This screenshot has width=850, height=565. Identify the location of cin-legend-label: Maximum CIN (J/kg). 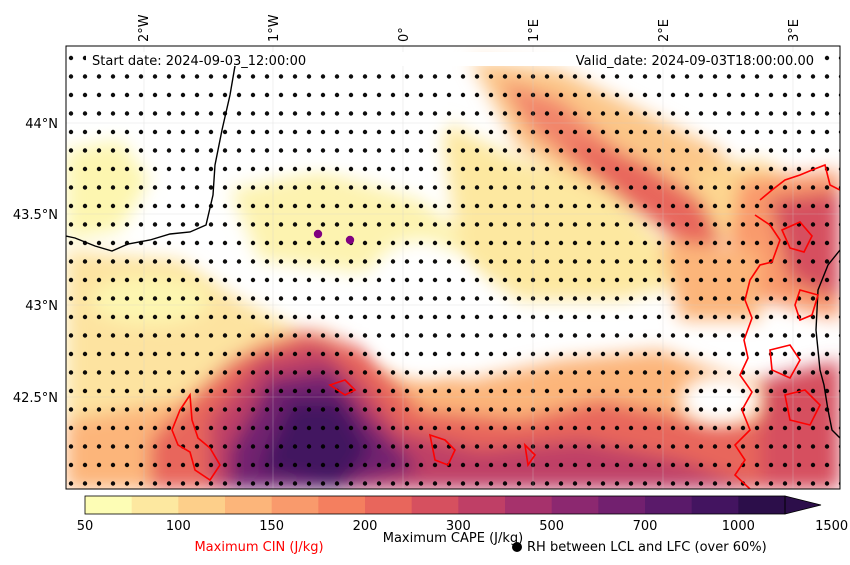
(258, 547).